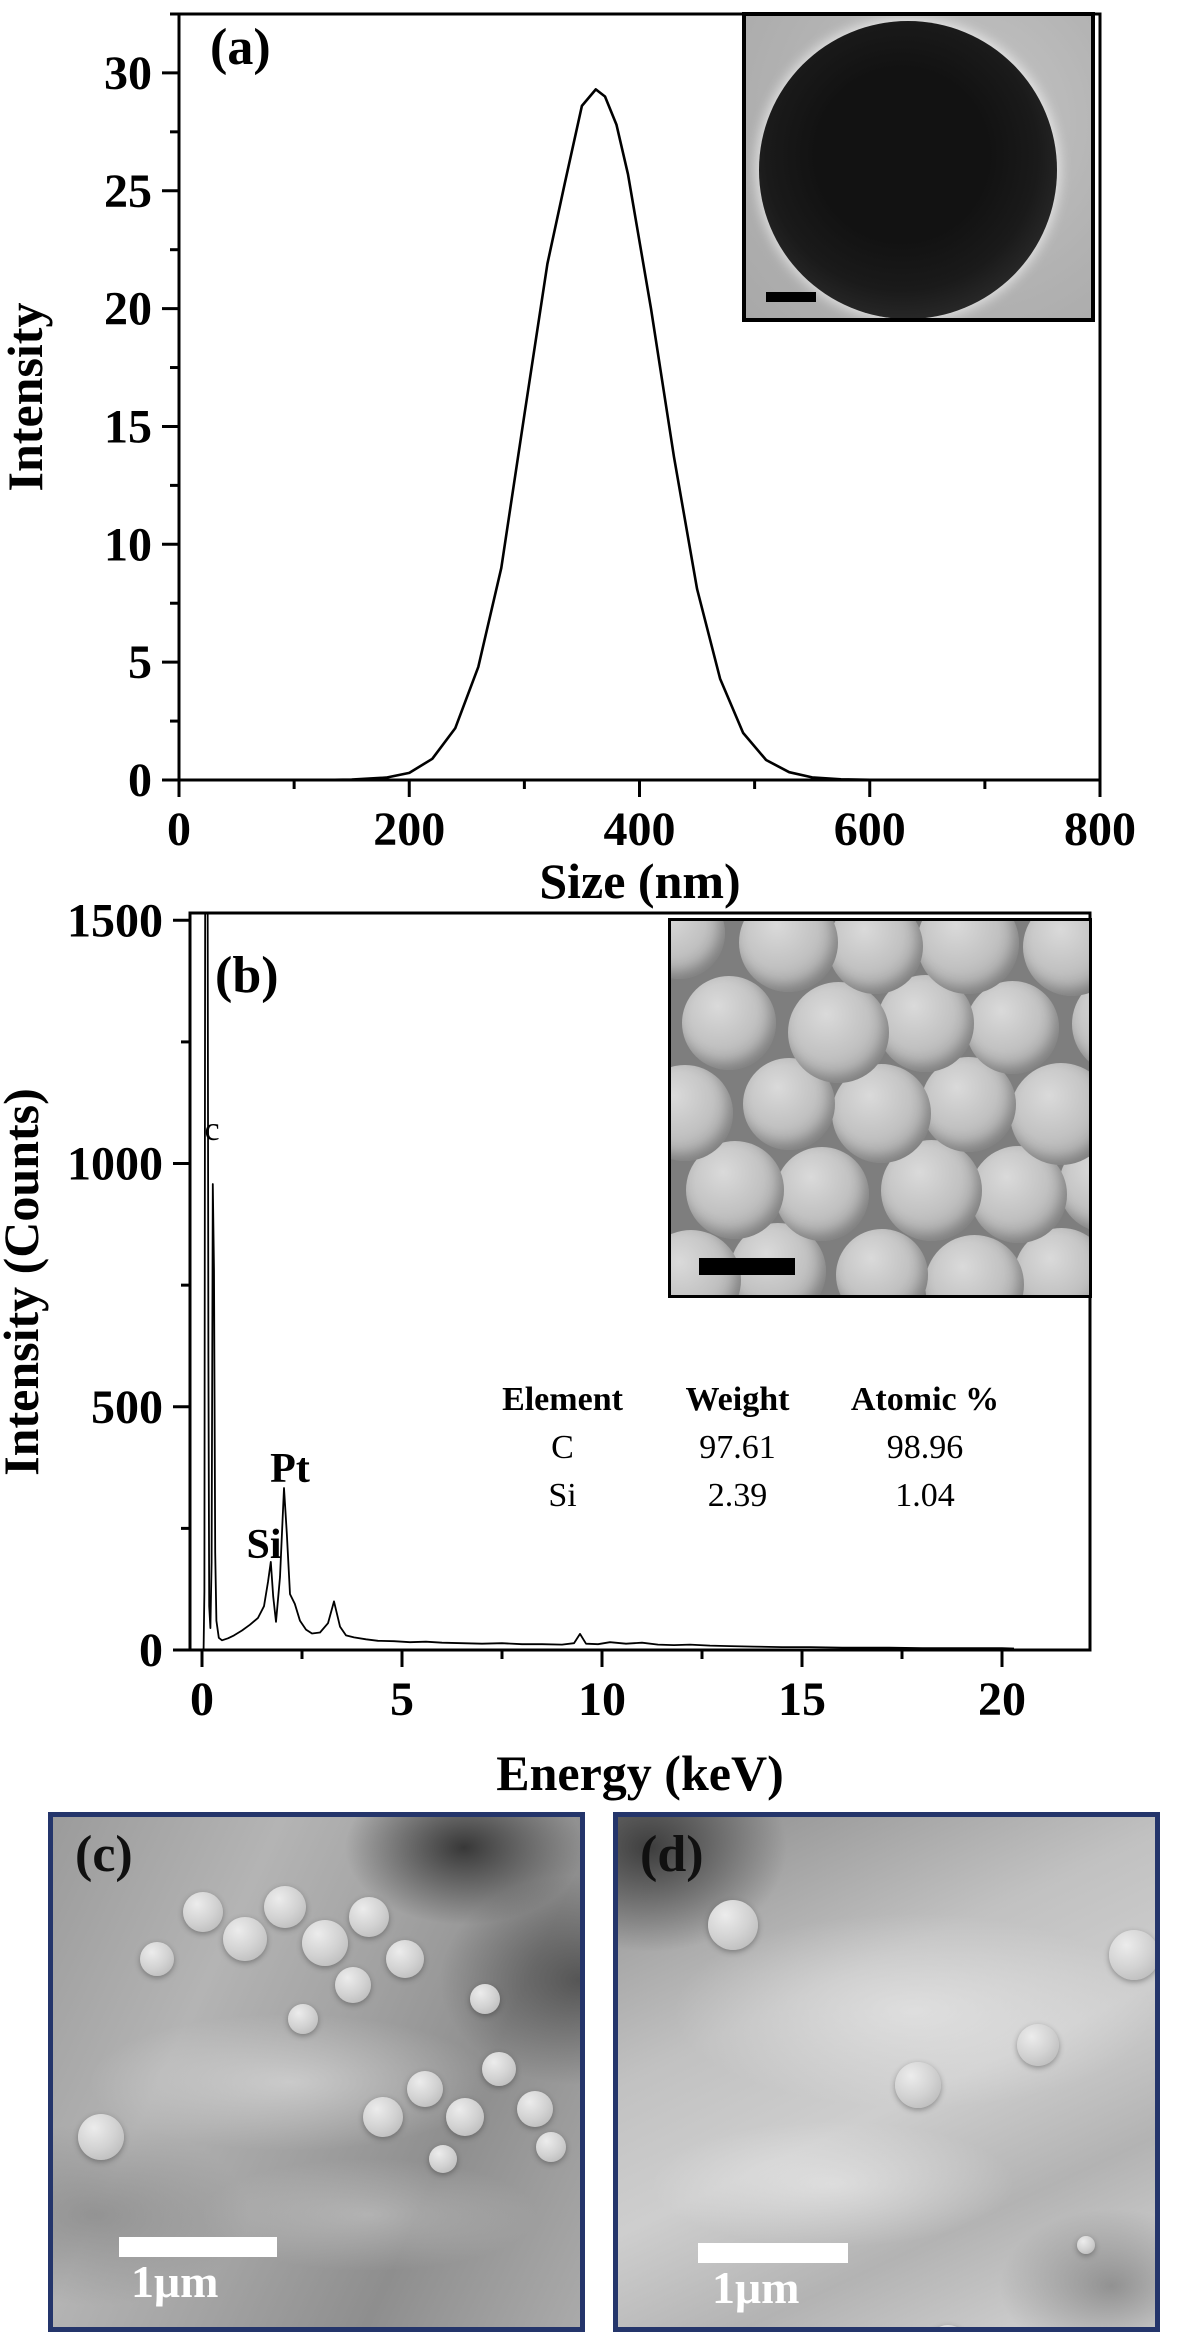 This screenshot has height=2342, width=1181. I want to click on table-cell: 2.39, so click(737, 1495).